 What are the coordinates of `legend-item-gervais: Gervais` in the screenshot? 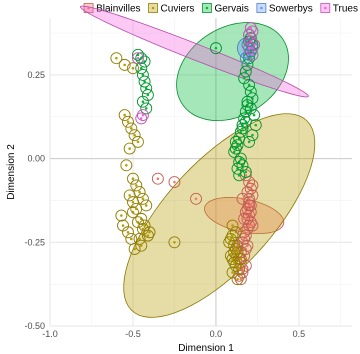 It's located at (225, 9).